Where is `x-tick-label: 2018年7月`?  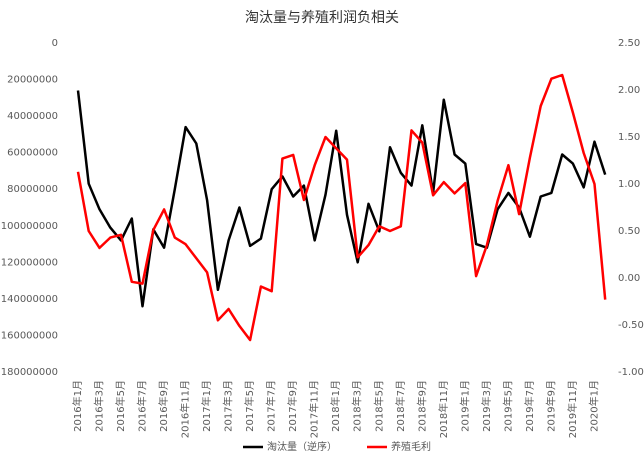 x-tick-label: 2018年7月 is located at coordinates (400, 406).